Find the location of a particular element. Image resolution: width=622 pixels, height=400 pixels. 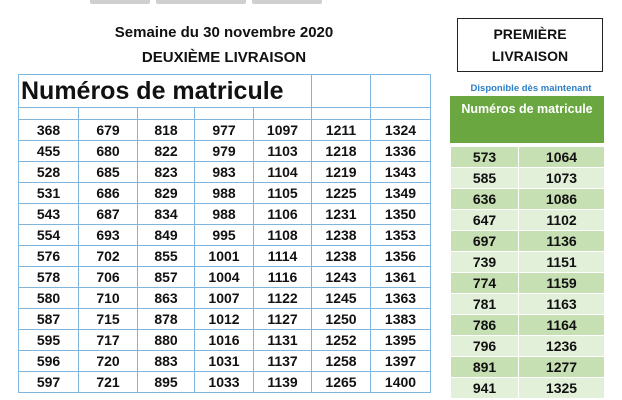

matricule-cell: 554 is located at coordinates (48, 235).